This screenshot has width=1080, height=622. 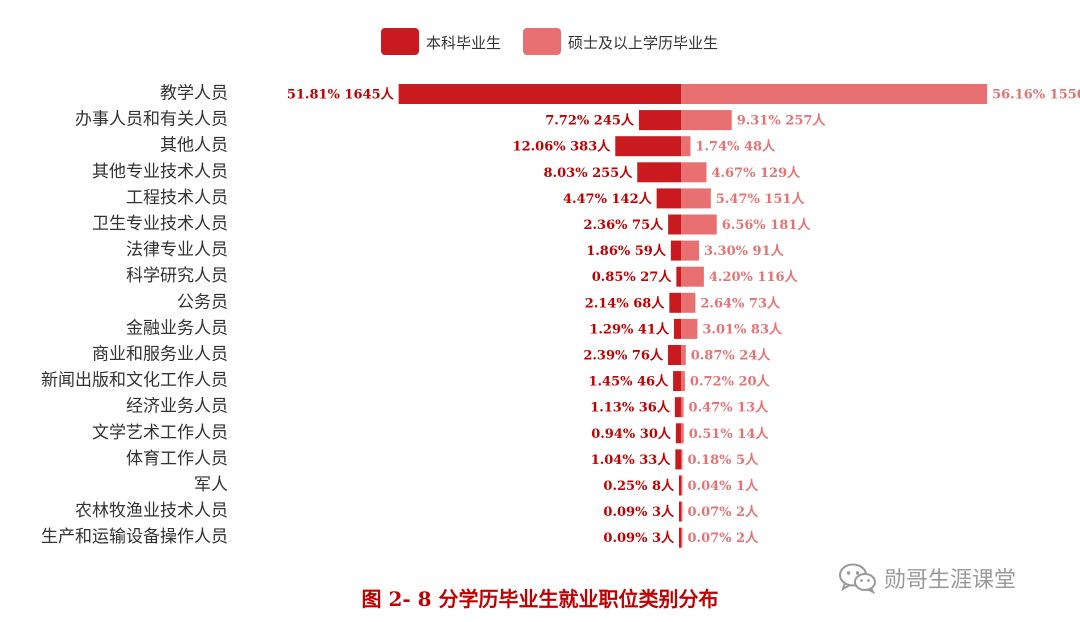 I want to click on data-label-graduate: 0.47% 13人, so click(x=729, y=408).